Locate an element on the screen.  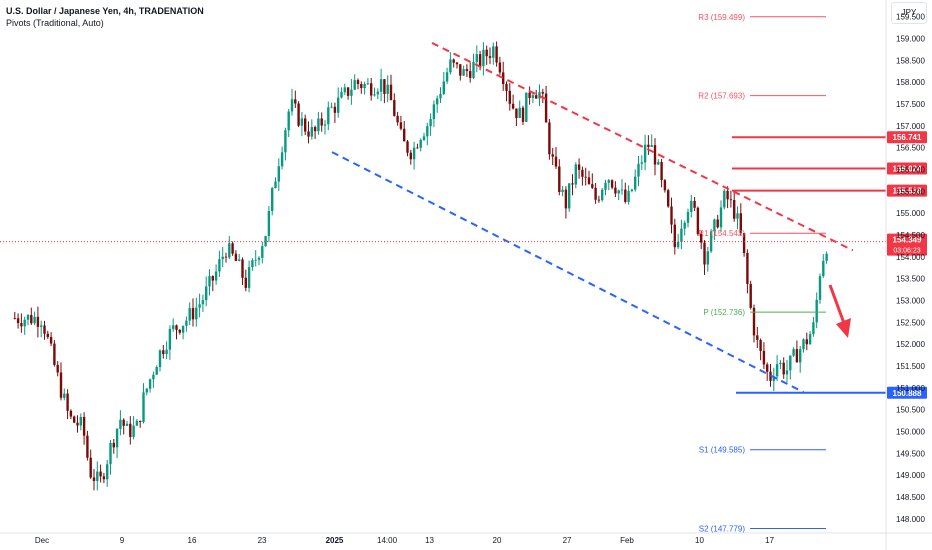
price-tick-label: 159.500 is located at coordinates (910, 17).